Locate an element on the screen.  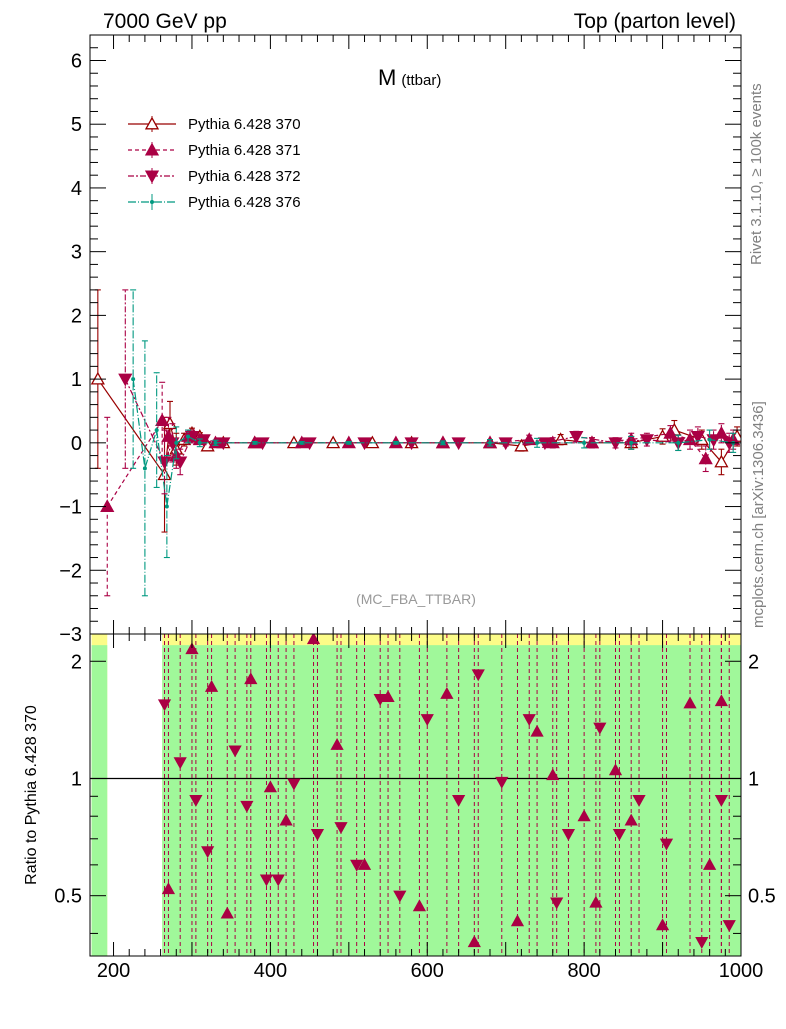
y-tick-label-main: −1 is located at coordinates (70, 508).